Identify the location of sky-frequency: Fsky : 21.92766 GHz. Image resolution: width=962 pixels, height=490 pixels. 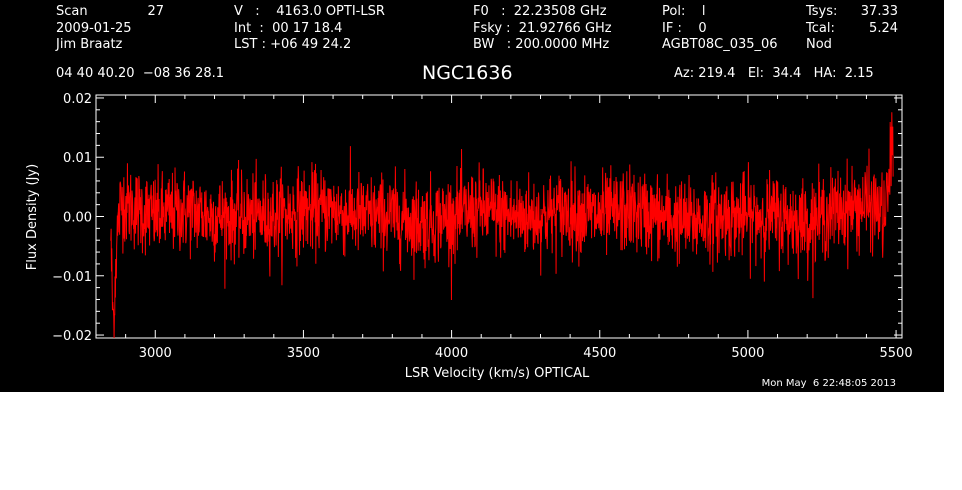
(542, 28).